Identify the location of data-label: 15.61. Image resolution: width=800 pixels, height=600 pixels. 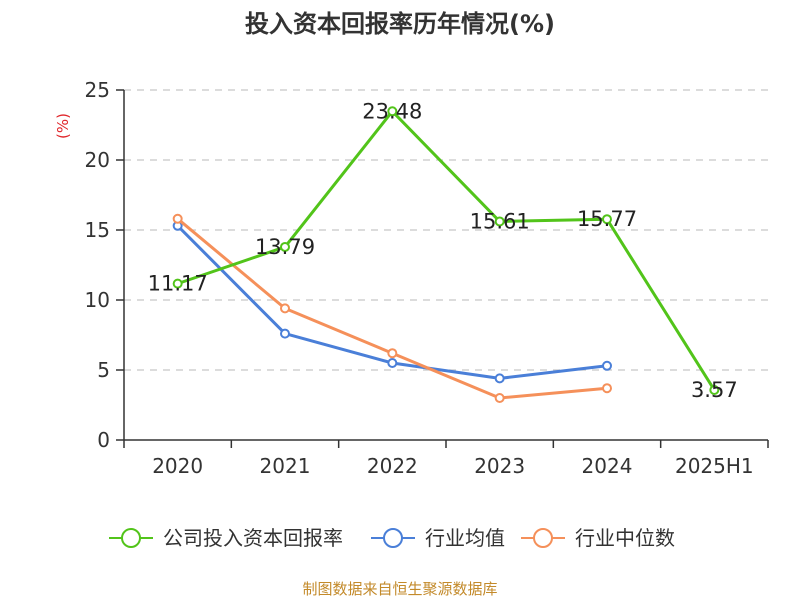
(500, 221).